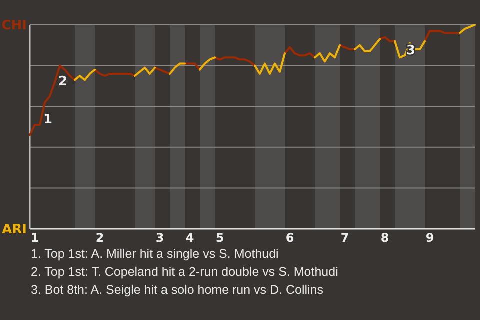  I want to click on annotation: 1, so click(48, 120).